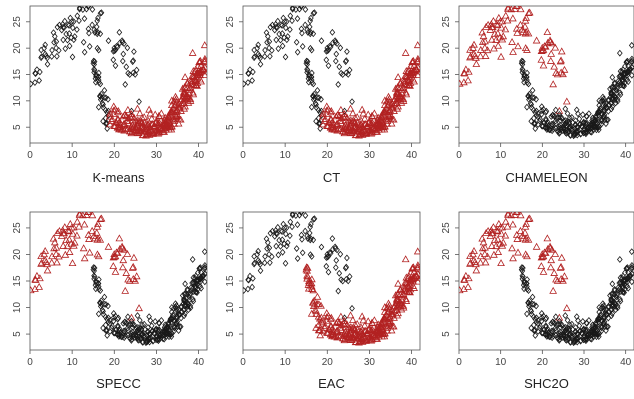 This screenshot has width=634, height=399. I want to click on x-tick-label: 20, so click(328, 362).